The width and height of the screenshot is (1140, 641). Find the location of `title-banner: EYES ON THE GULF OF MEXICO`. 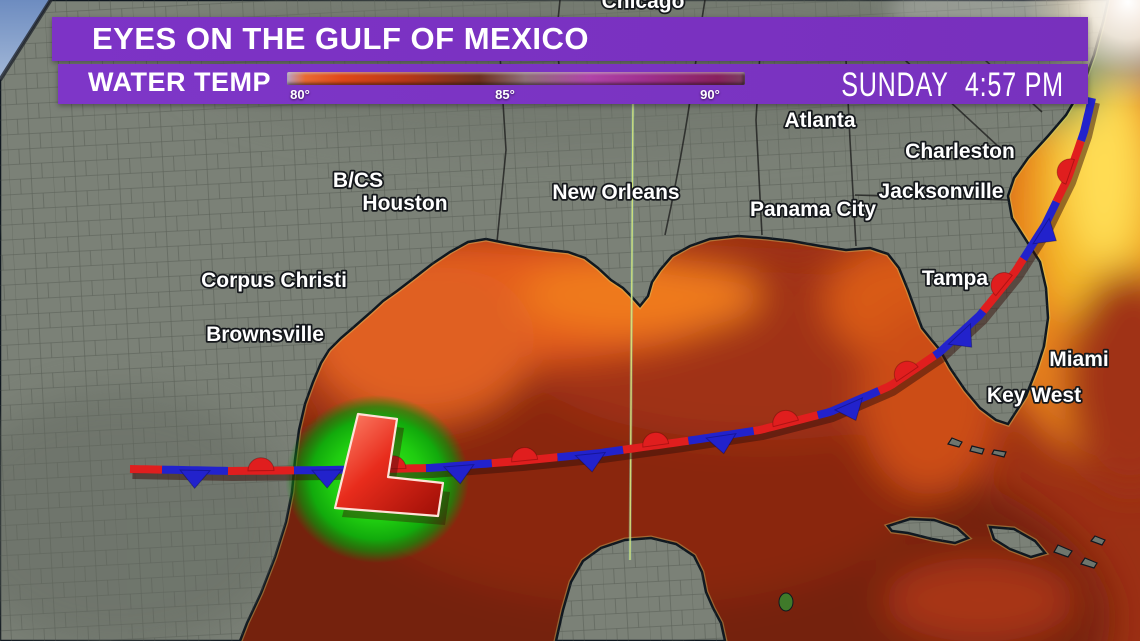

title-banner: EYES ON THE GULF OF MEXICO is located at coordinates (570, 39).